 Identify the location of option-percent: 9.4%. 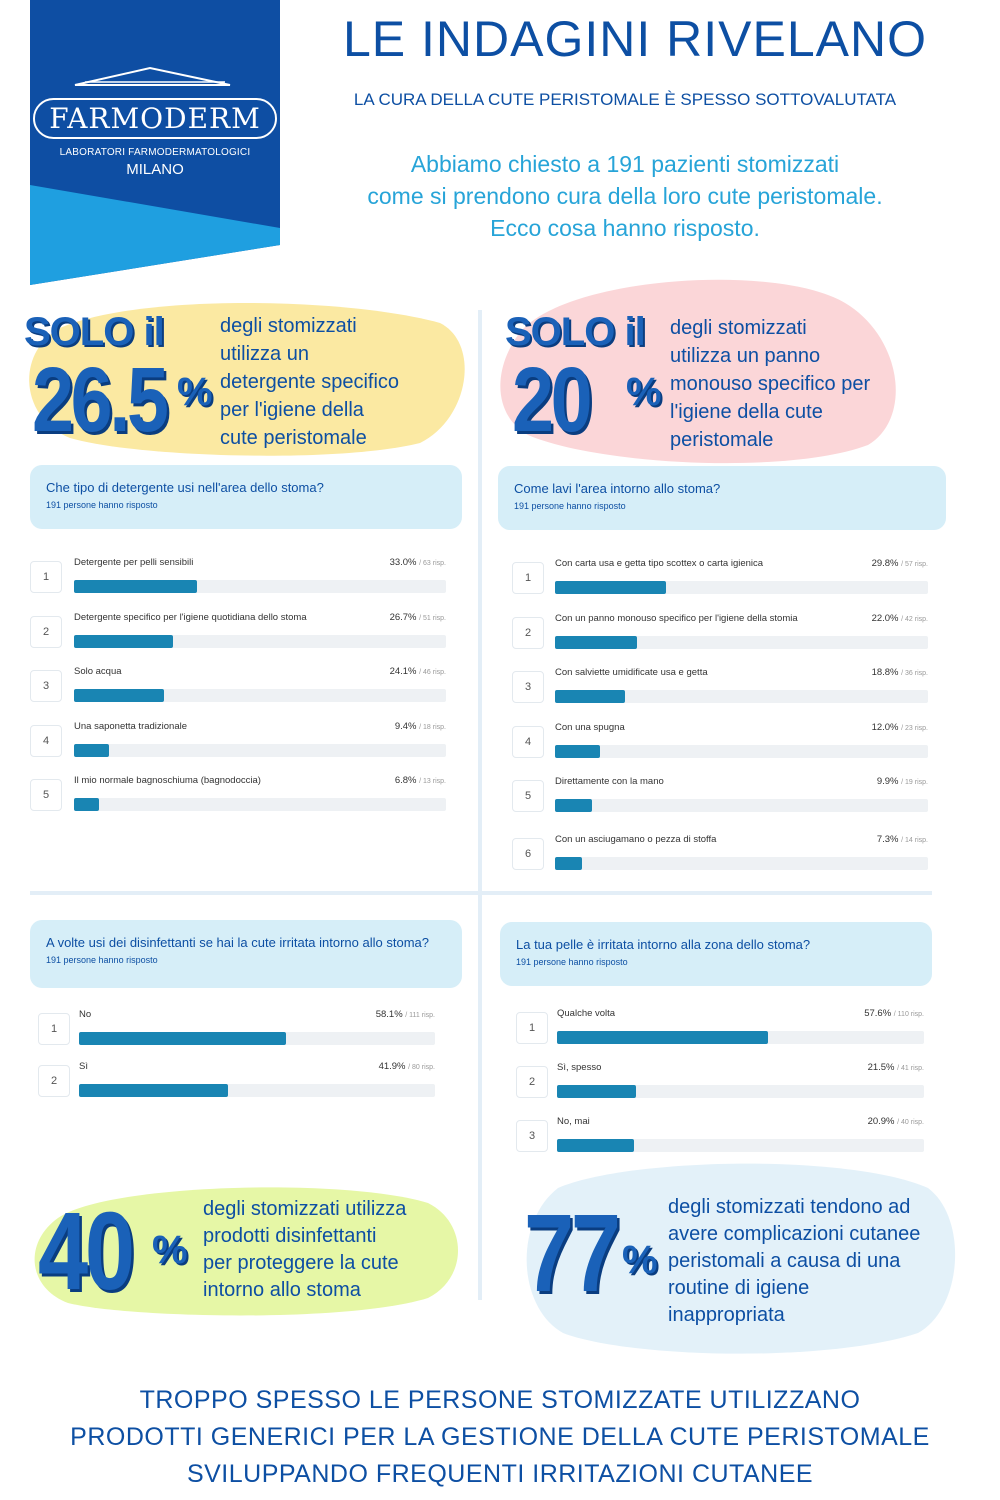
(407, 726).